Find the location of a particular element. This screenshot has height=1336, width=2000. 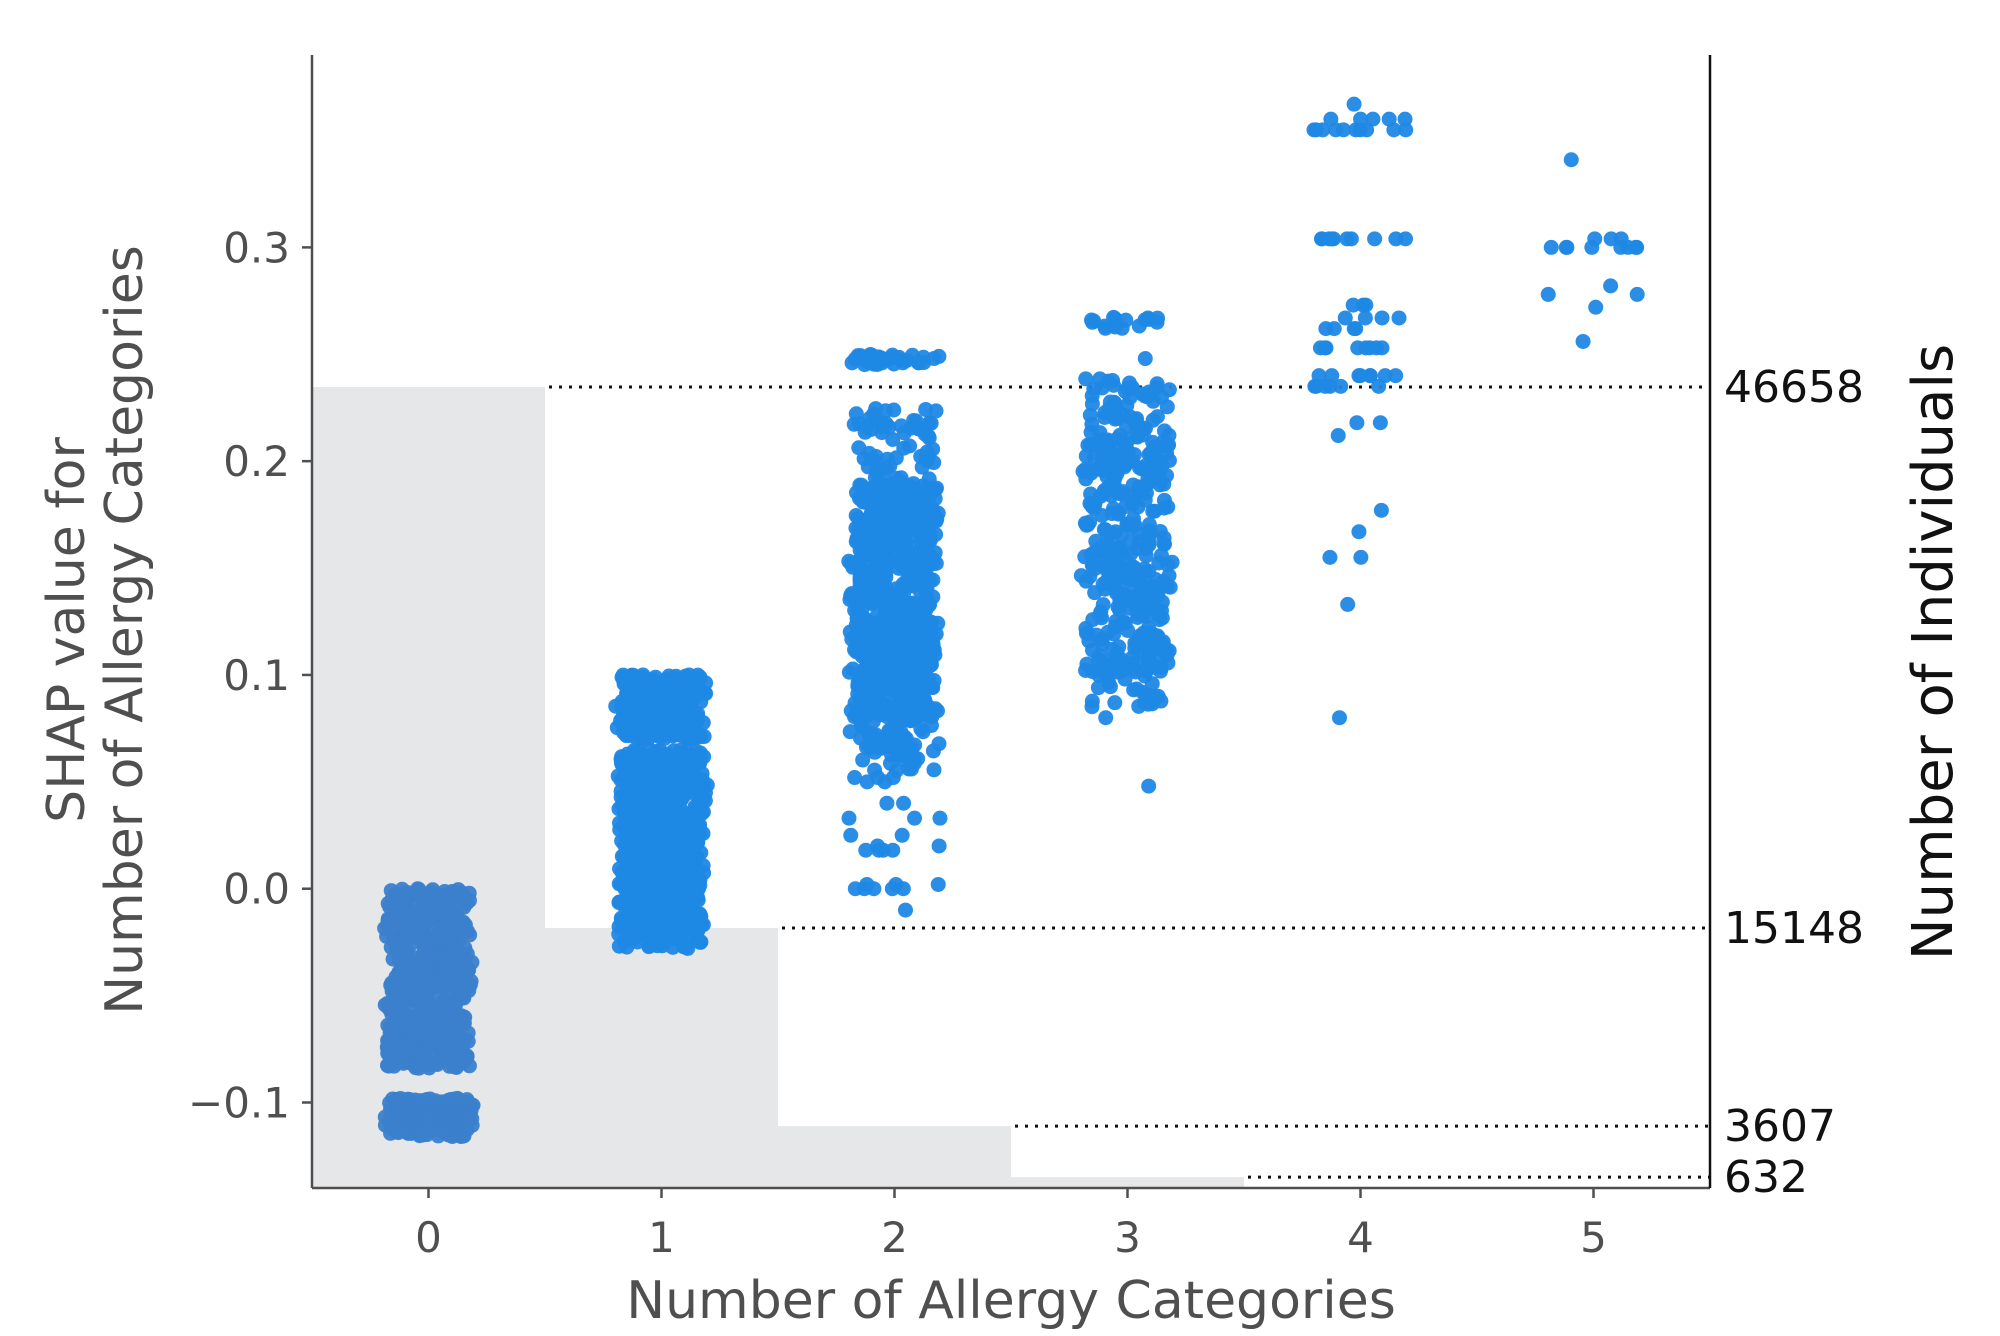

x-axis-title: Number of Allergy Categories is located at coordinates (1011, 1301).